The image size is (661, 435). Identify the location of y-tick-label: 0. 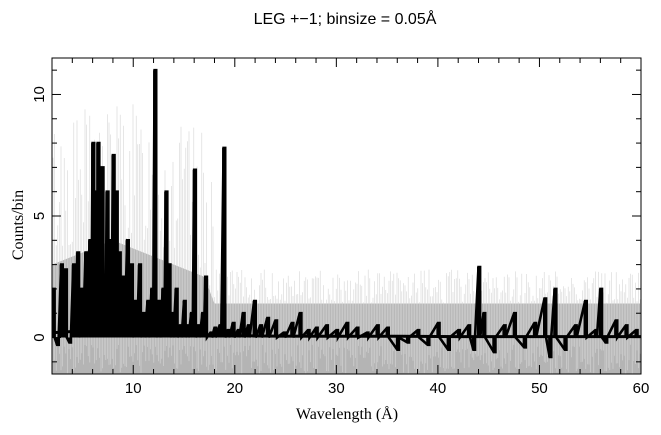
(39, 337).